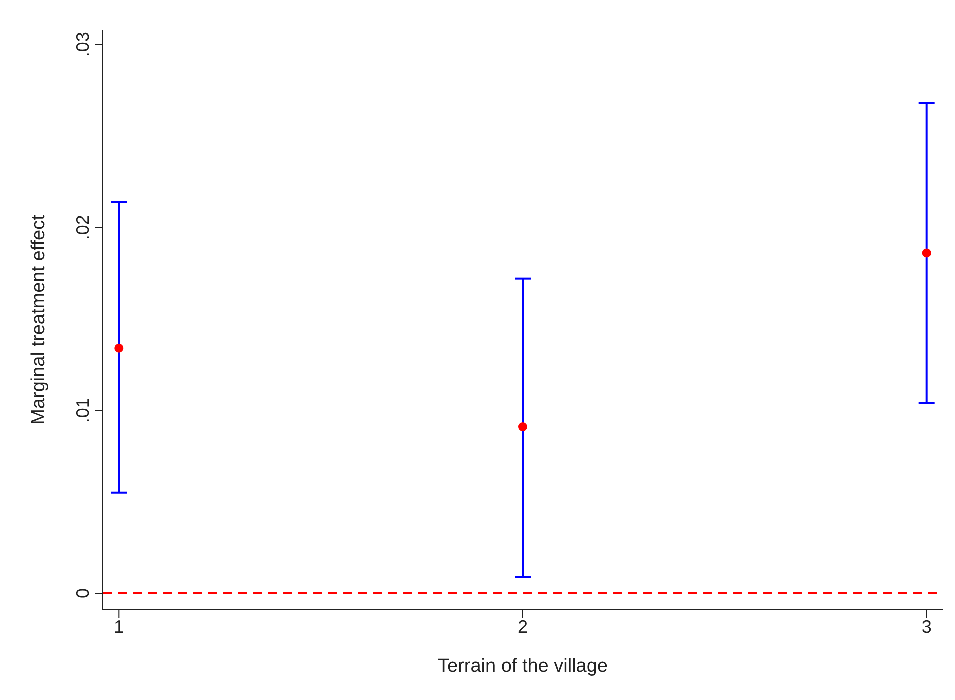  What do you see at coordinates (83, 45) in the screenshot?
I see `y-tick-label: .03` at bounding box center [83, 45].